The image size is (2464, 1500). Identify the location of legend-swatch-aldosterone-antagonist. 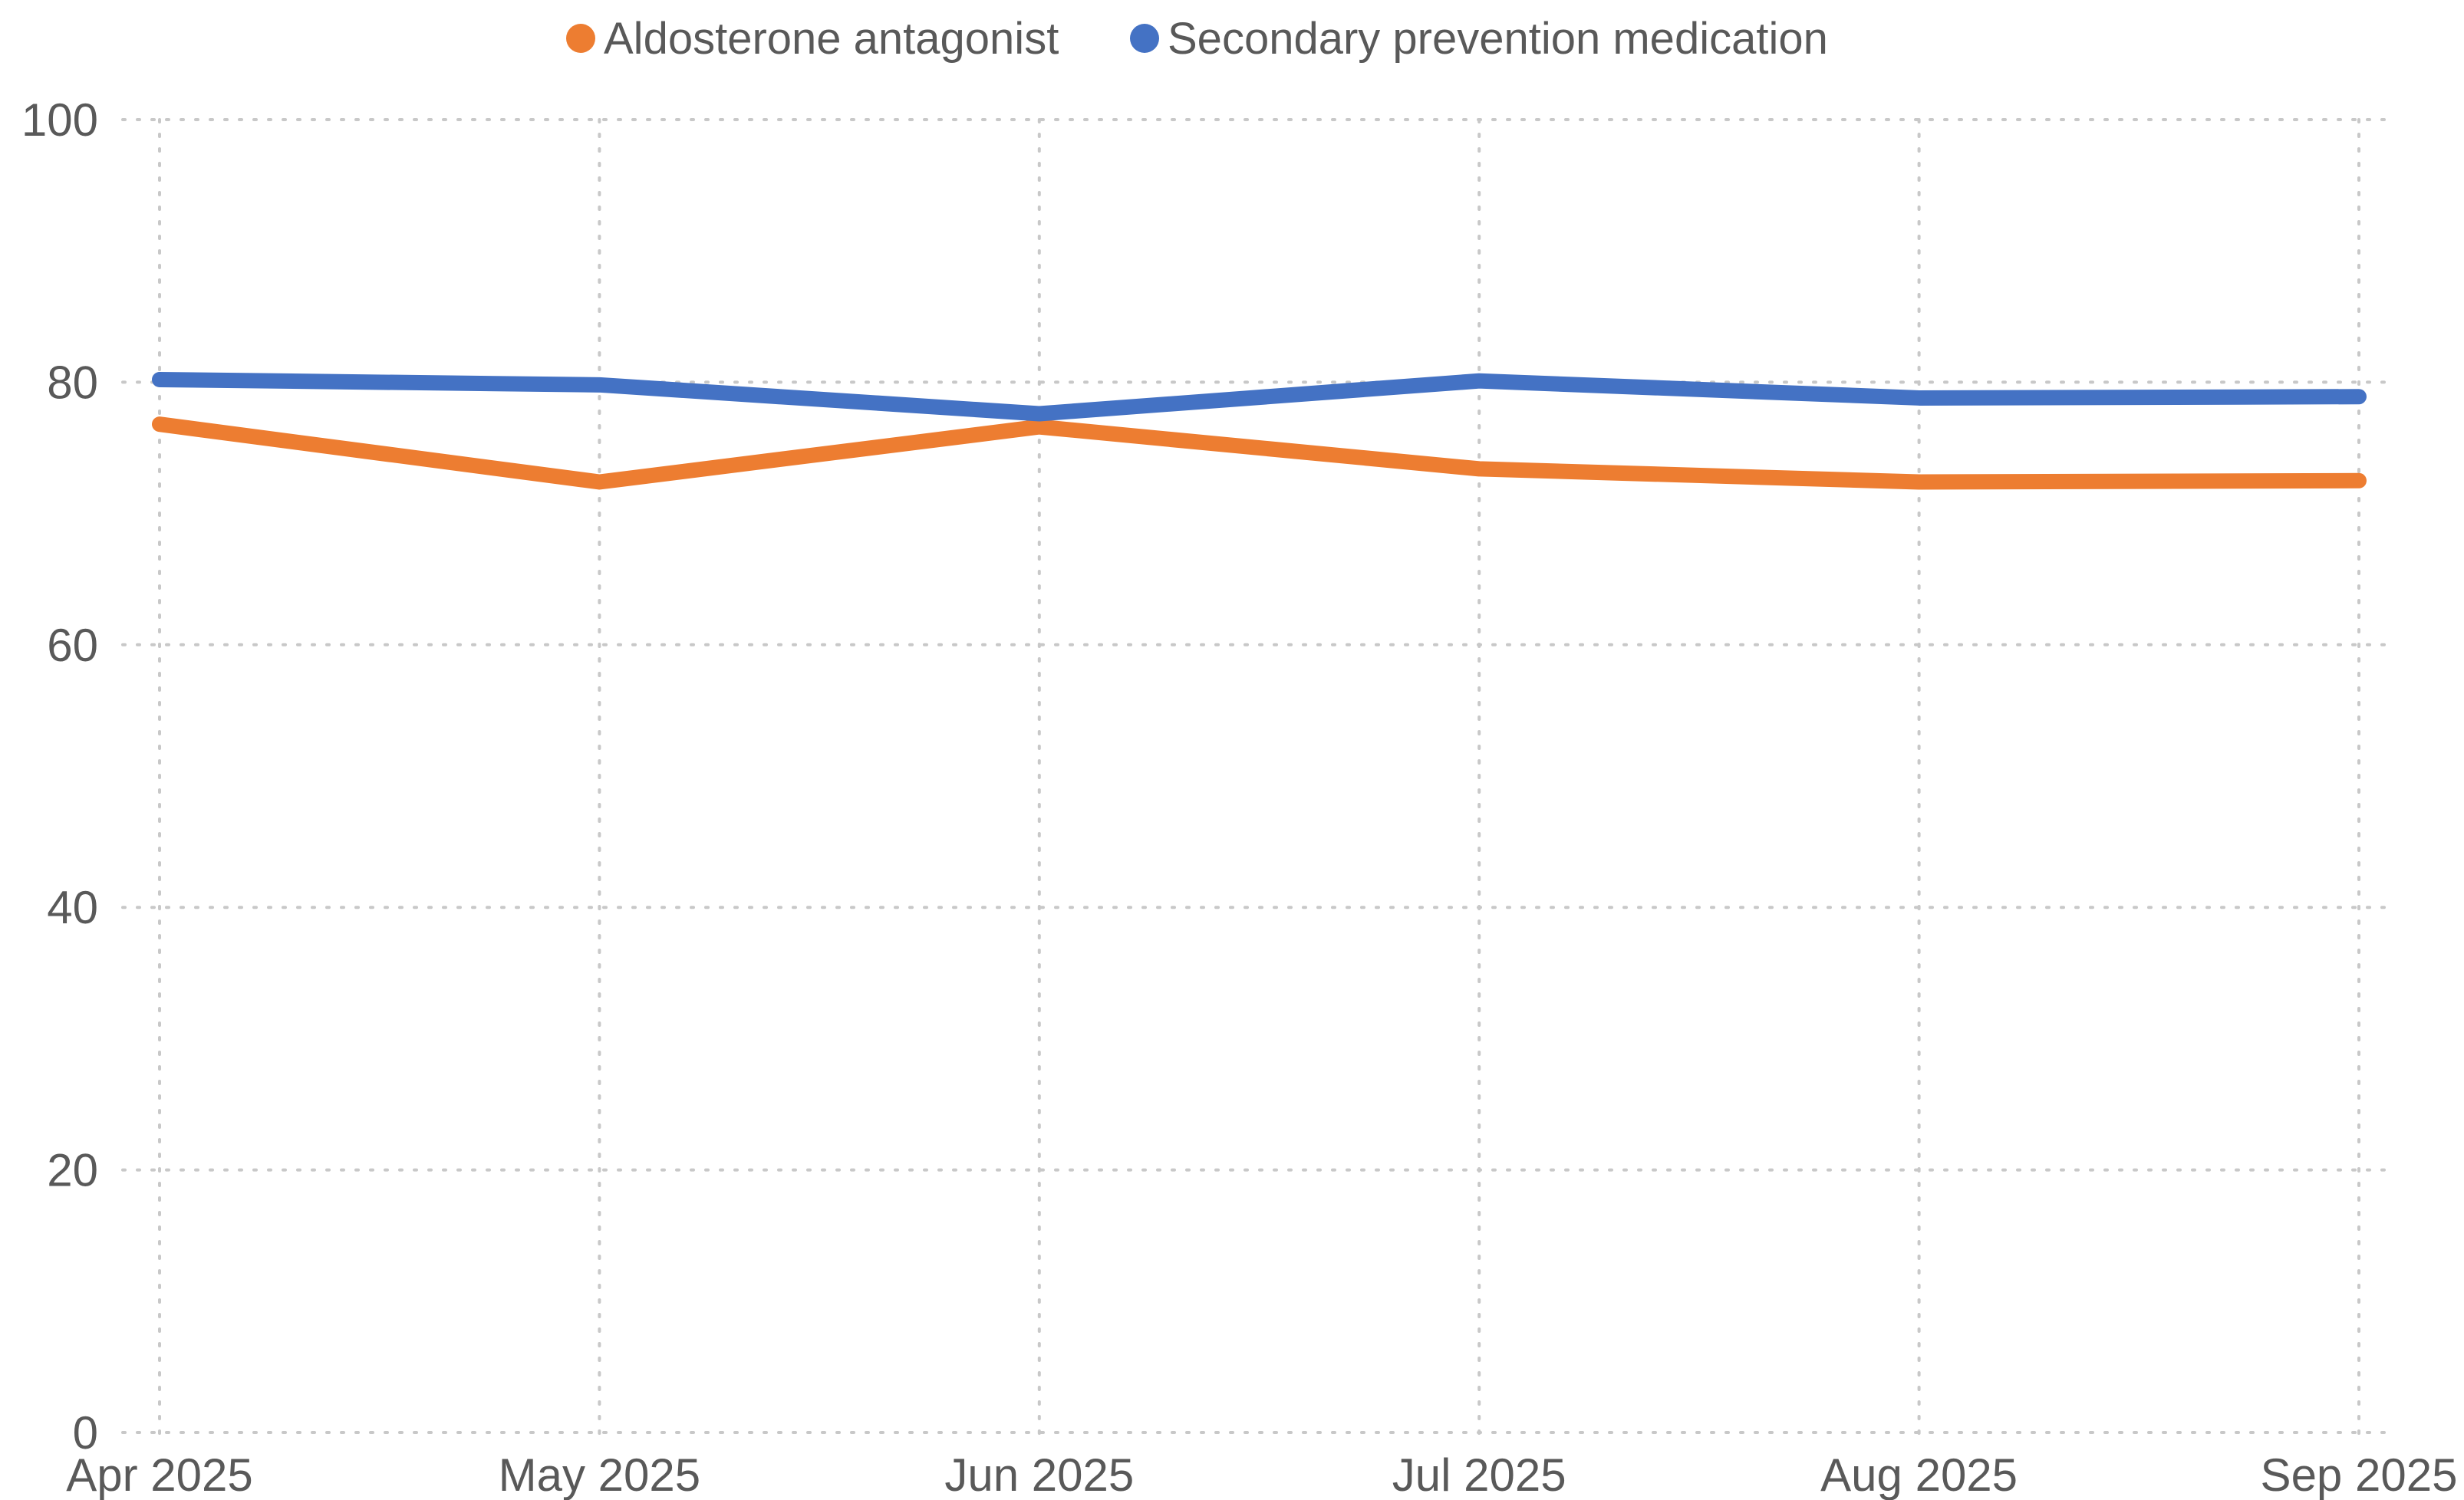
(580, 38).